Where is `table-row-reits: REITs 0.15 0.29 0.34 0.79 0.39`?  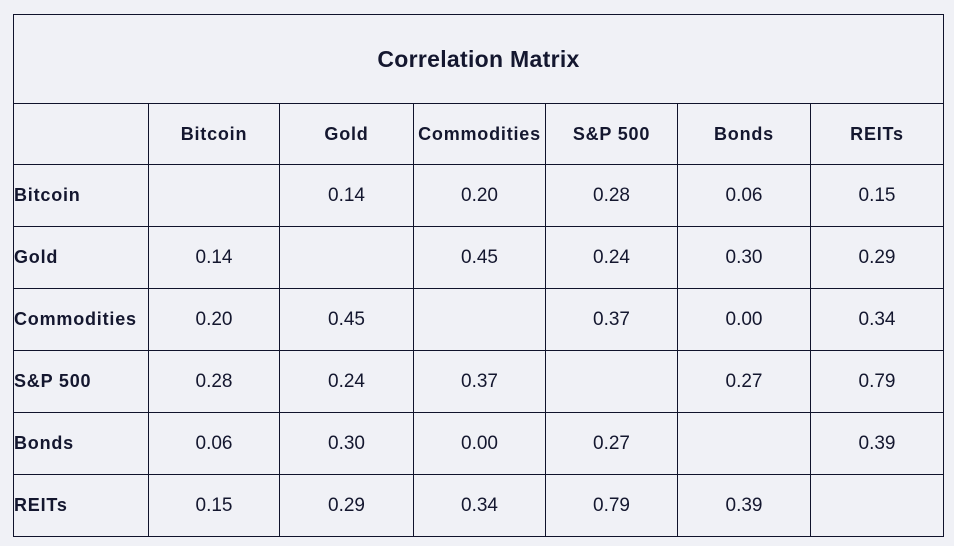
table-row-reits: REITs 0.15 0.29 0.34 0.79 0.39 is located at coordinates (478, 505).